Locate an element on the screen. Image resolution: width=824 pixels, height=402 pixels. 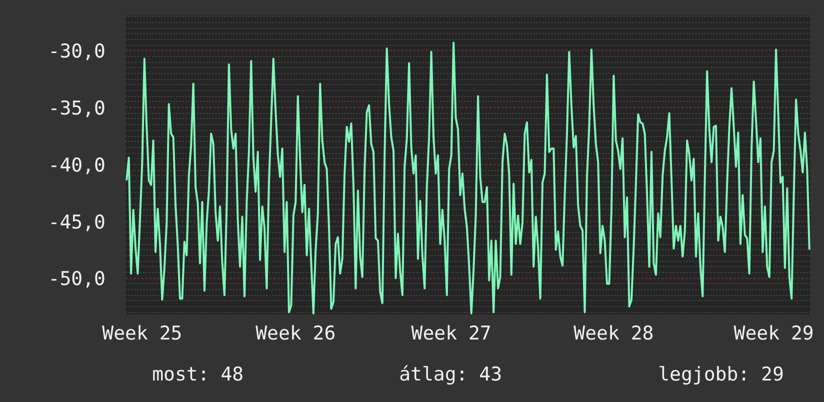
y-tick-label: -45,0 is located at coordinates (77, 222).